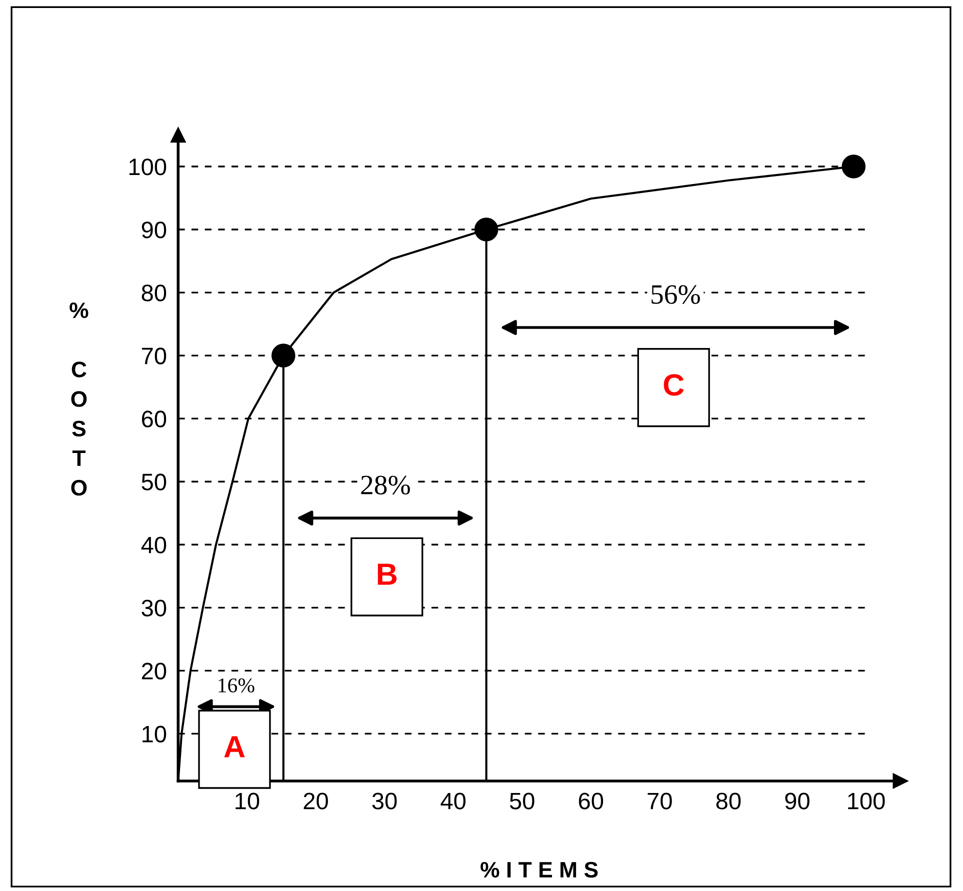 Image resolution: width=963 pixels, height=891 pixels. I want to click on x-tick-label: 60, so click(591, 801).